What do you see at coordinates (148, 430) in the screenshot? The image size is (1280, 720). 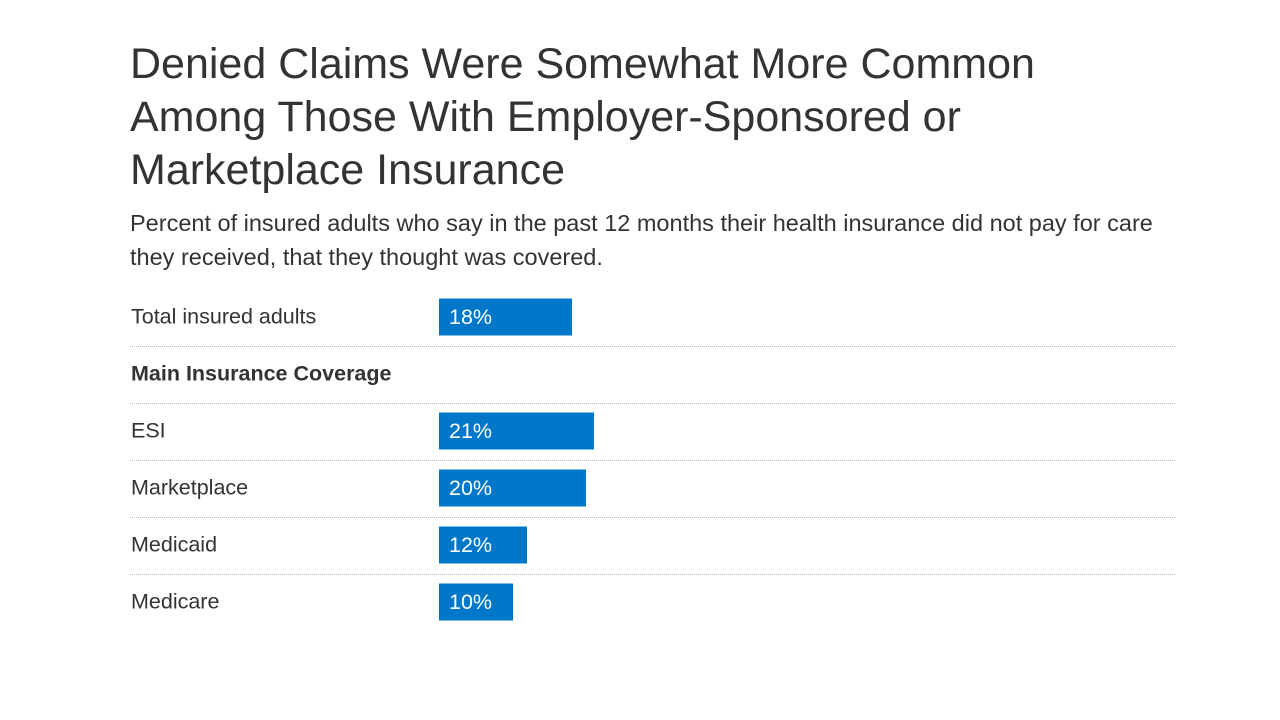 I see `row-label: ESI` at bounding box center [148, 430].